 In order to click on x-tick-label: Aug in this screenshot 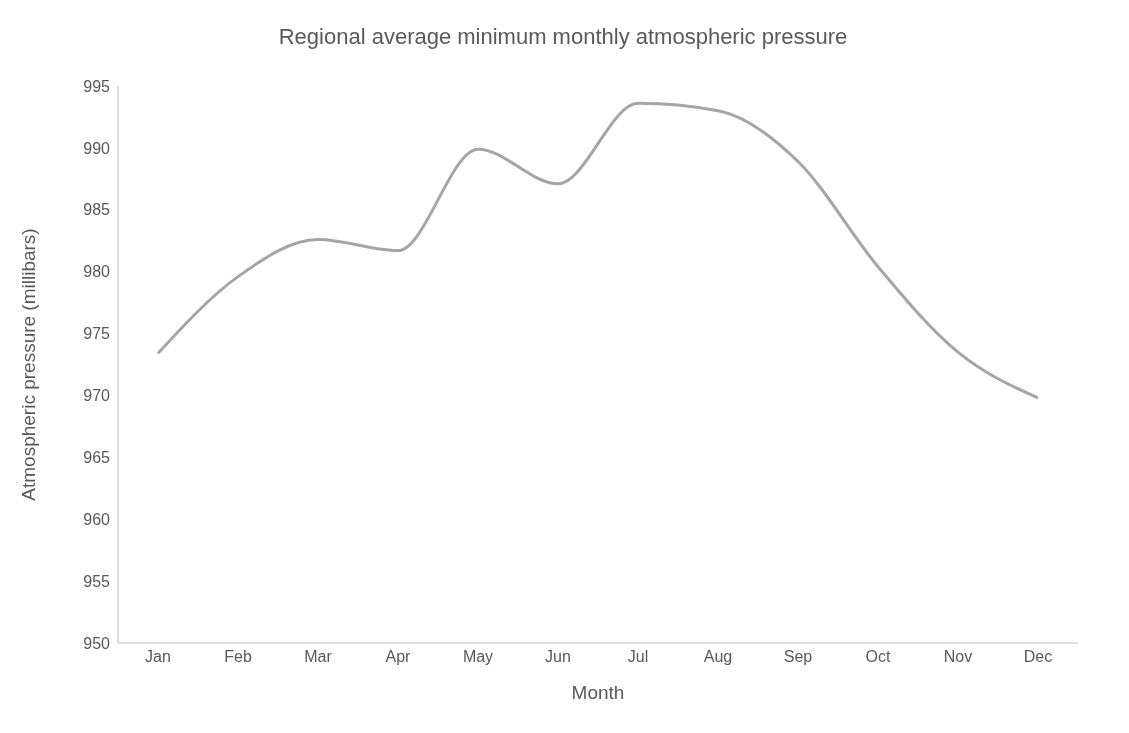, I will do `click(718, 657)`.